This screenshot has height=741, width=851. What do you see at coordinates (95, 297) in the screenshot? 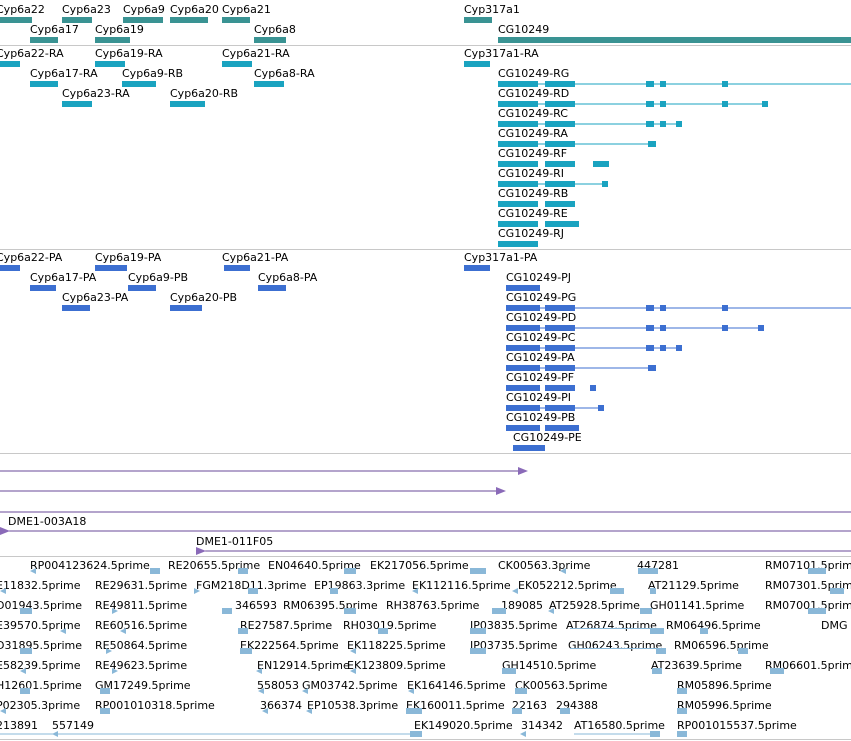
I see `protein-label: Cyp6a23-PA` at bounding box center [95, 297].